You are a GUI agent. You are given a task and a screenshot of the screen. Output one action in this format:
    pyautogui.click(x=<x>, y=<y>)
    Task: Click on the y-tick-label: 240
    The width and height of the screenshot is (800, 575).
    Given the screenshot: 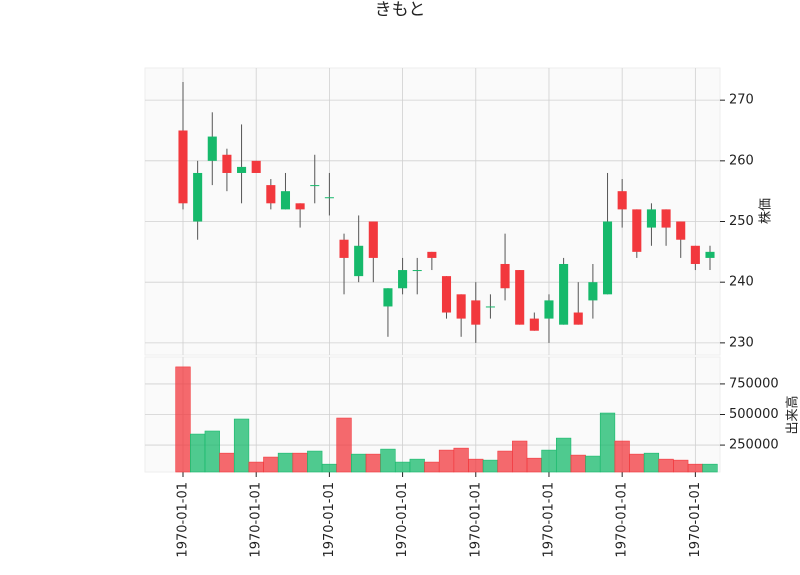 What is the action you would take?
    pyautogui.click(x=741, y=282)
    